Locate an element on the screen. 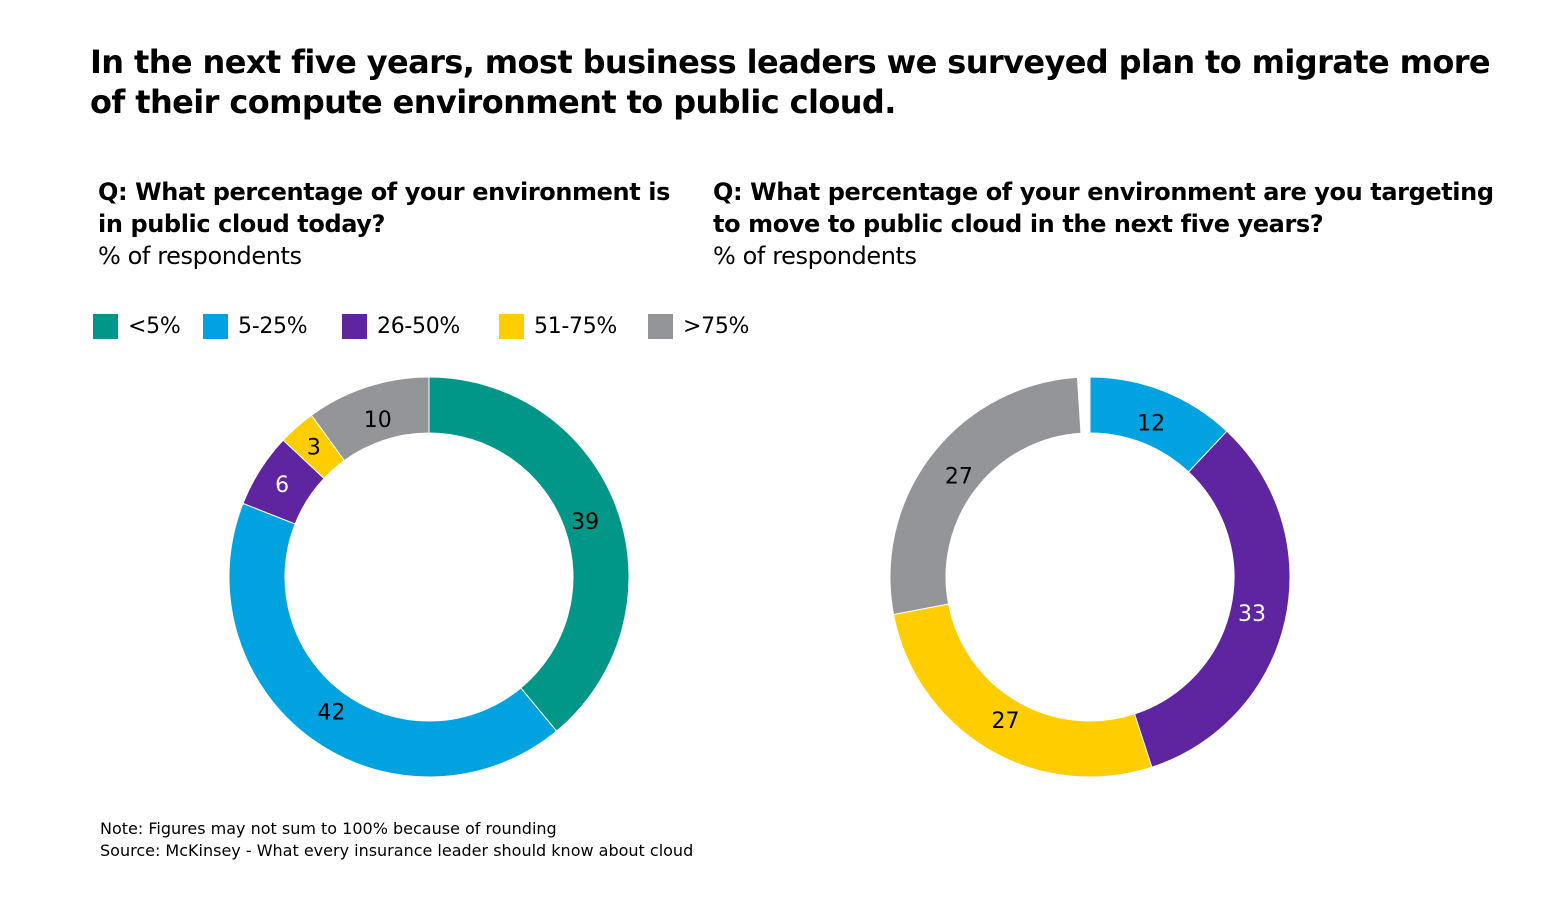 Image resolution: width=1542 pixels, height=904 pixels. legend: <5% 5-25% 26-50% 51-75% >75% is located at coordinates (421, 326).